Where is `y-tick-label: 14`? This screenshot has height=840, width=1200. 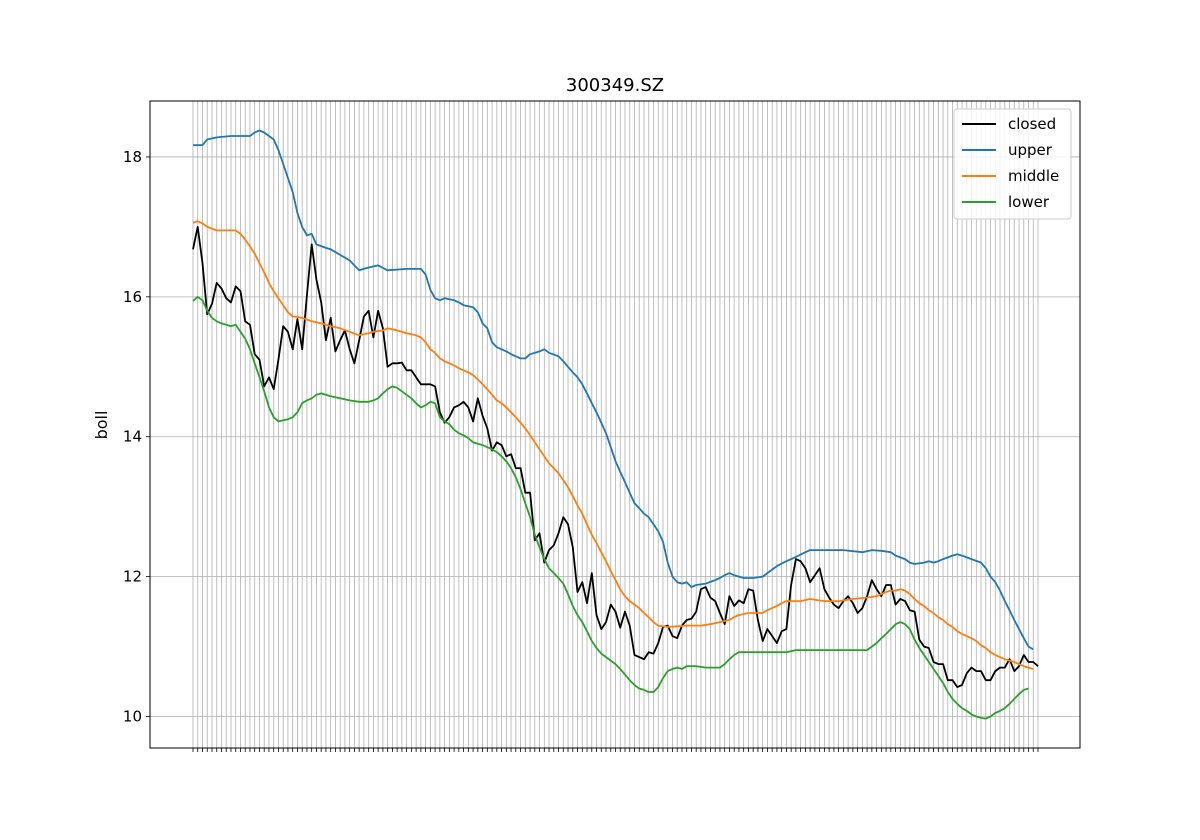
y-tick-label: 14 is located at coordinates (132, 437).